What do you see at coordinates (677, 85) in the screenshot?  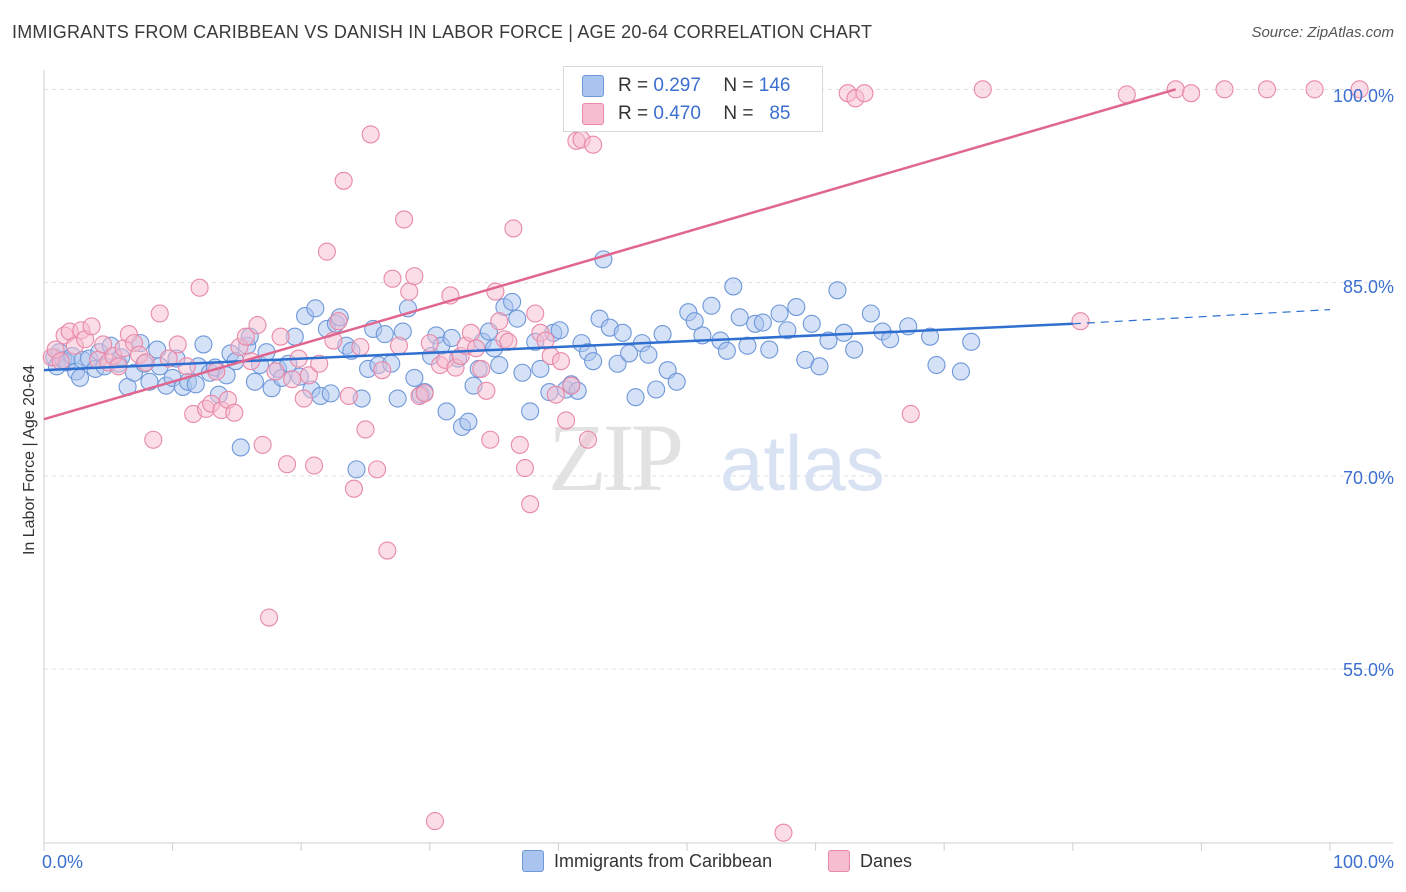 I see `caribbean-r-value: 0.297` at bounding box center [677, 85].